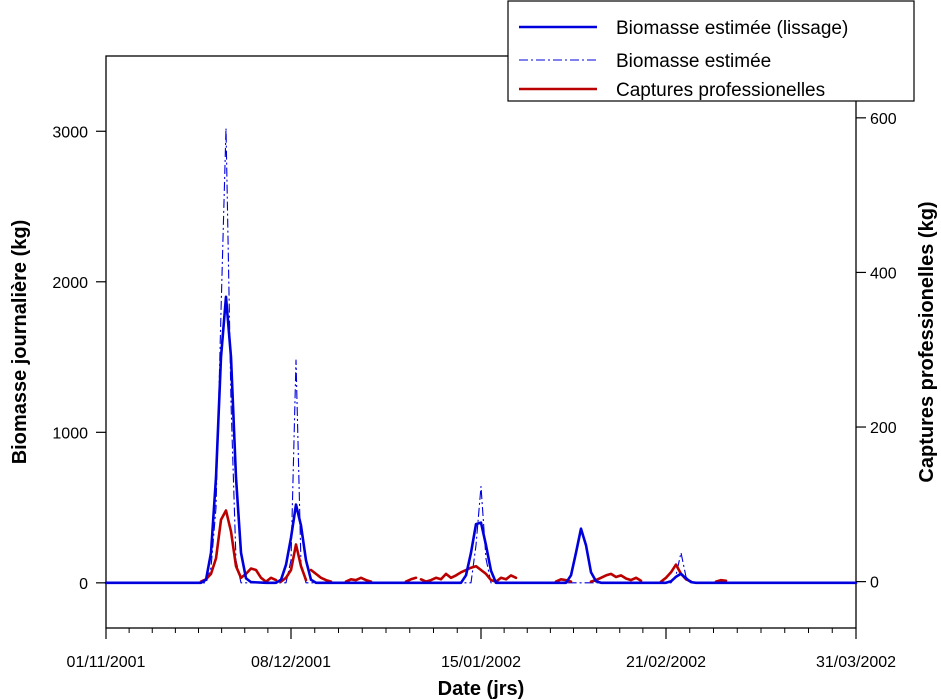 The height and width of the screenshot is (700, 941). What do you see at coordinates (291, 662) in the screenshot?
I see `x-tick-label: 08/12/2001` at bounding box center [291, 662].